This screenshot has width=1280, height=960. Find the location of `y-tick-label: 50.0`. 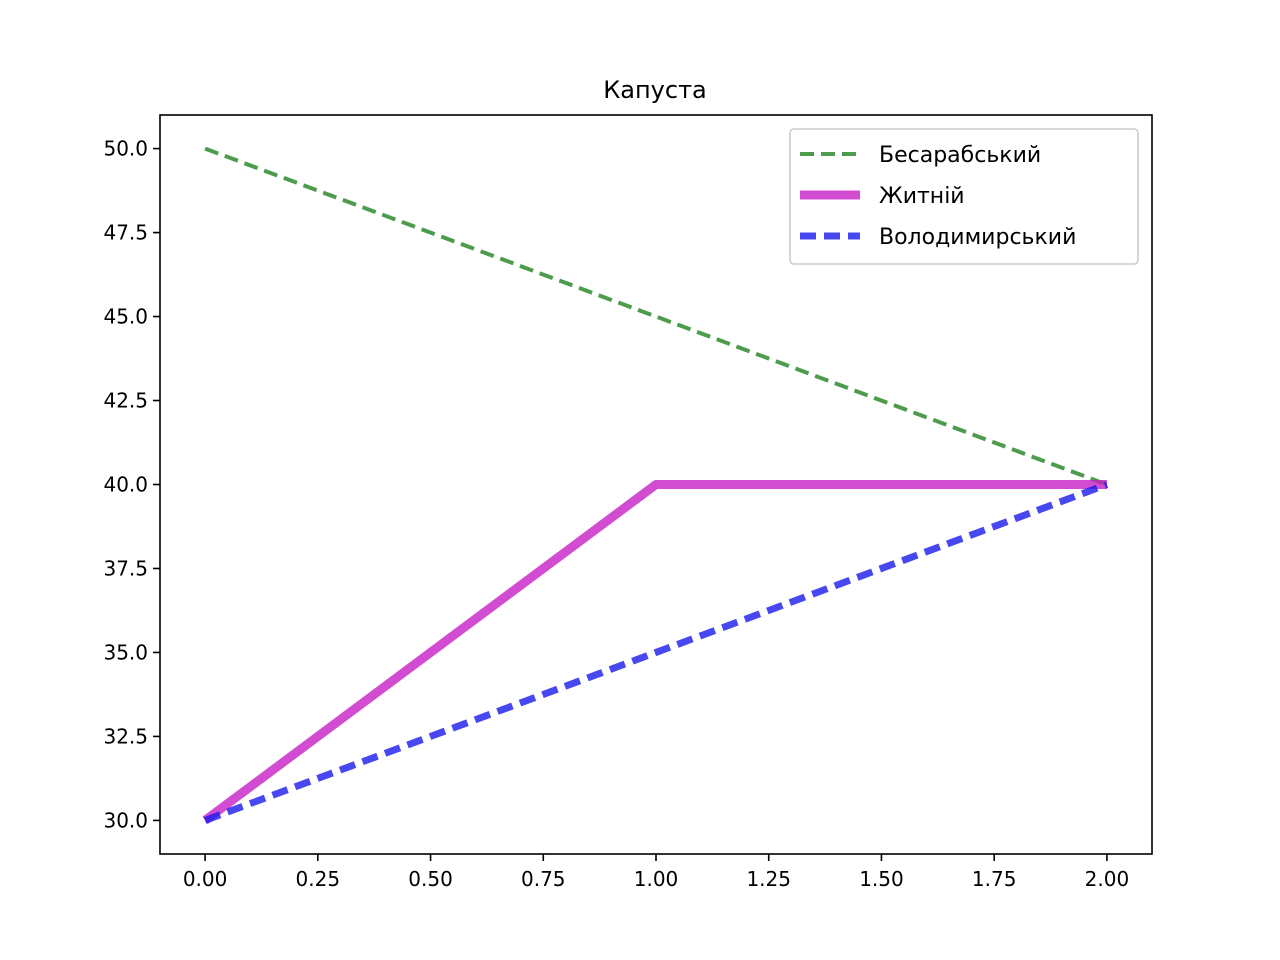

y-tick-label: 50.0 is located at coordinates (125, 149).